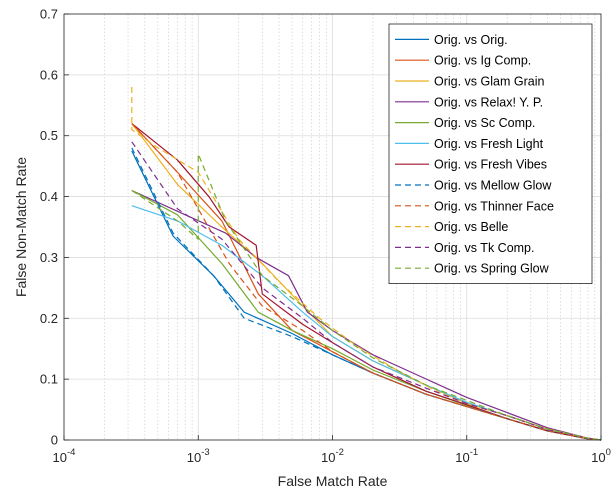 The height and width of the screenshot is (491, 615). What do you see at coordinates (488, 102) in the screenshot?
I see `legend-entry: Orig. vs Relax! Y. P.` at bounding box center [488, 102].